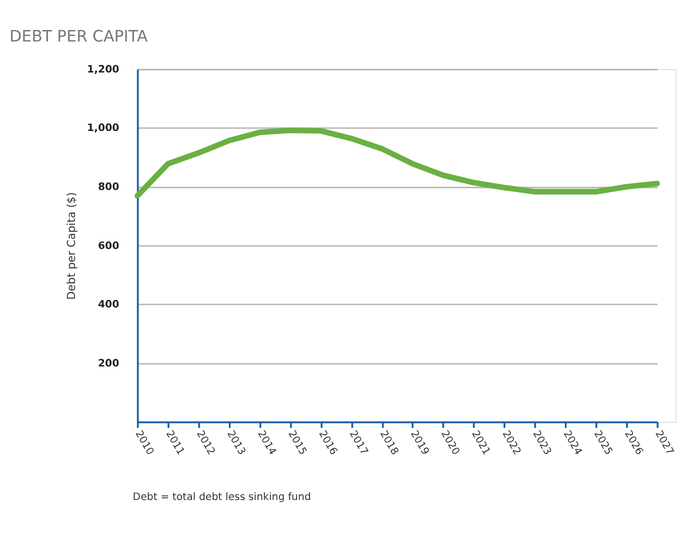 This screenshot has height=547, width=685. What do you see at coordinates (78, 36) in the screenshot?
I see `chart-title: DEBT PER CAPITA` at bounding box center [78, 36].